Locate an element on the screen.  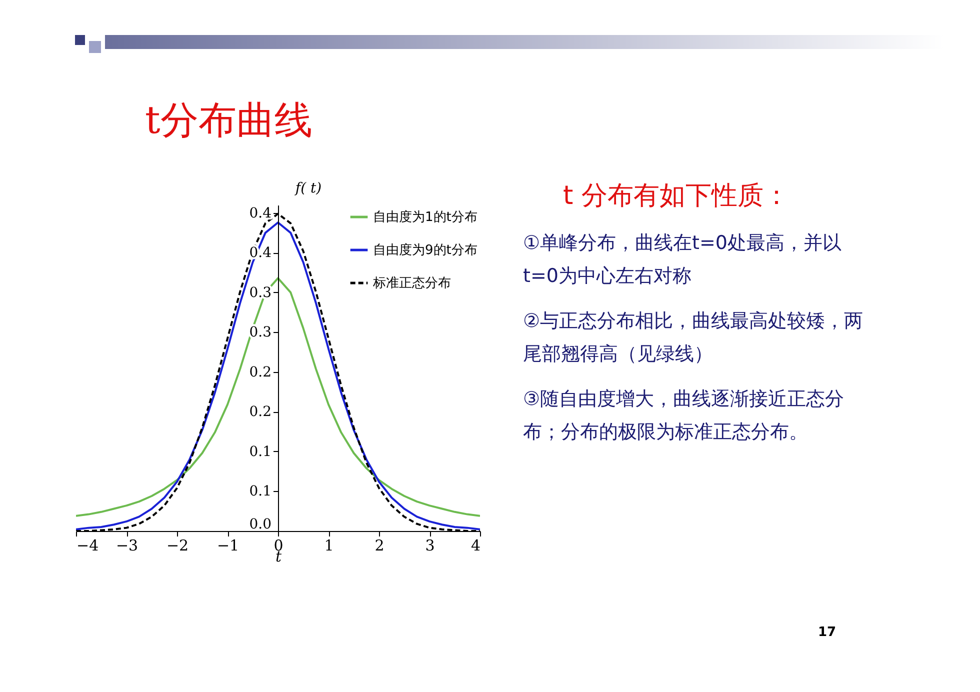
legend-label: 自由度为9的t分布 is located at coordinates (425, 250).